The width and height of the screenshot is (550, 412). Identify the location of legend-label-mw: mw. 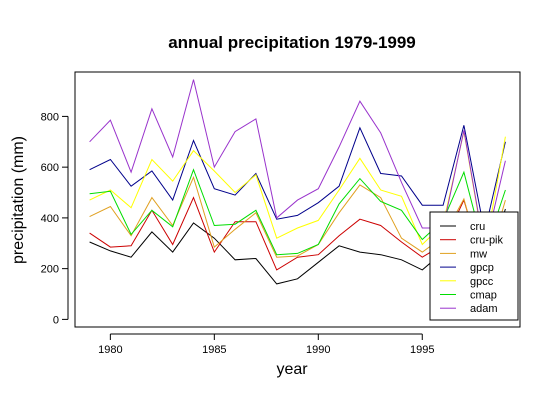
(478, 254).